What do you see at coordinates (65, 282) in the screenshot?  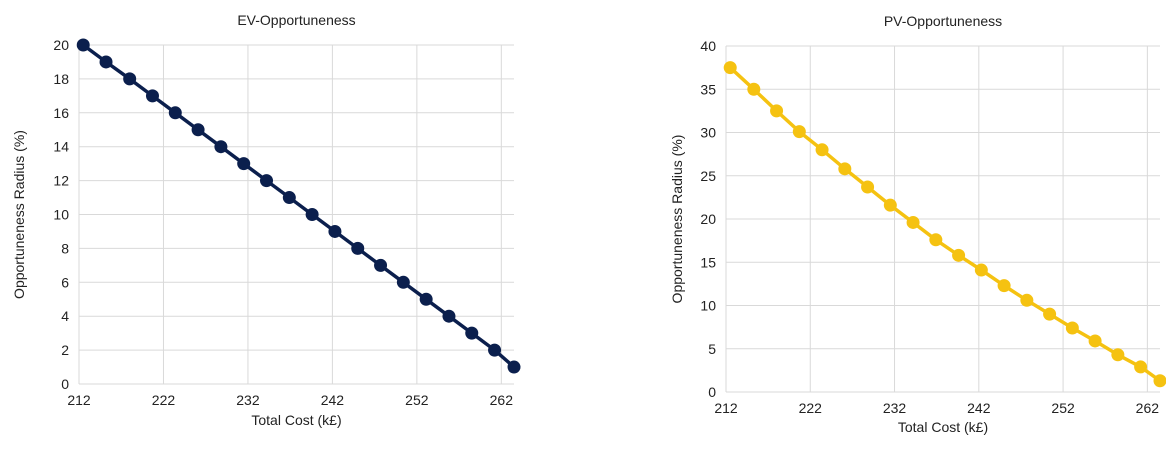 I see `ev-y-tick-label: 6` at bounding box center [65, 282].